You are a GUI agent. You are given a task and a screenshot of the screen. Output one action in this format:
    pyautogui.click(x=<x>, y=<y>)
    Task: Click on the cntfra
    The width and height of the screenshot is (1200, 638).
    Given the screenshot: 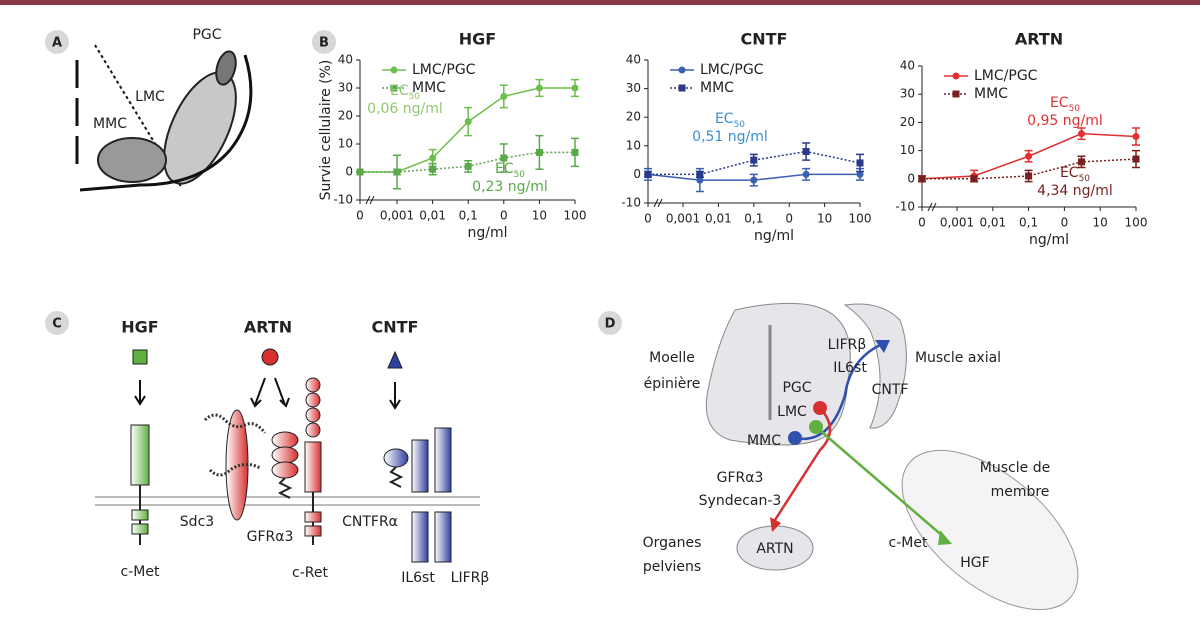 What is the action you would take?
    pyautogui.click(x=396, y=458)
    